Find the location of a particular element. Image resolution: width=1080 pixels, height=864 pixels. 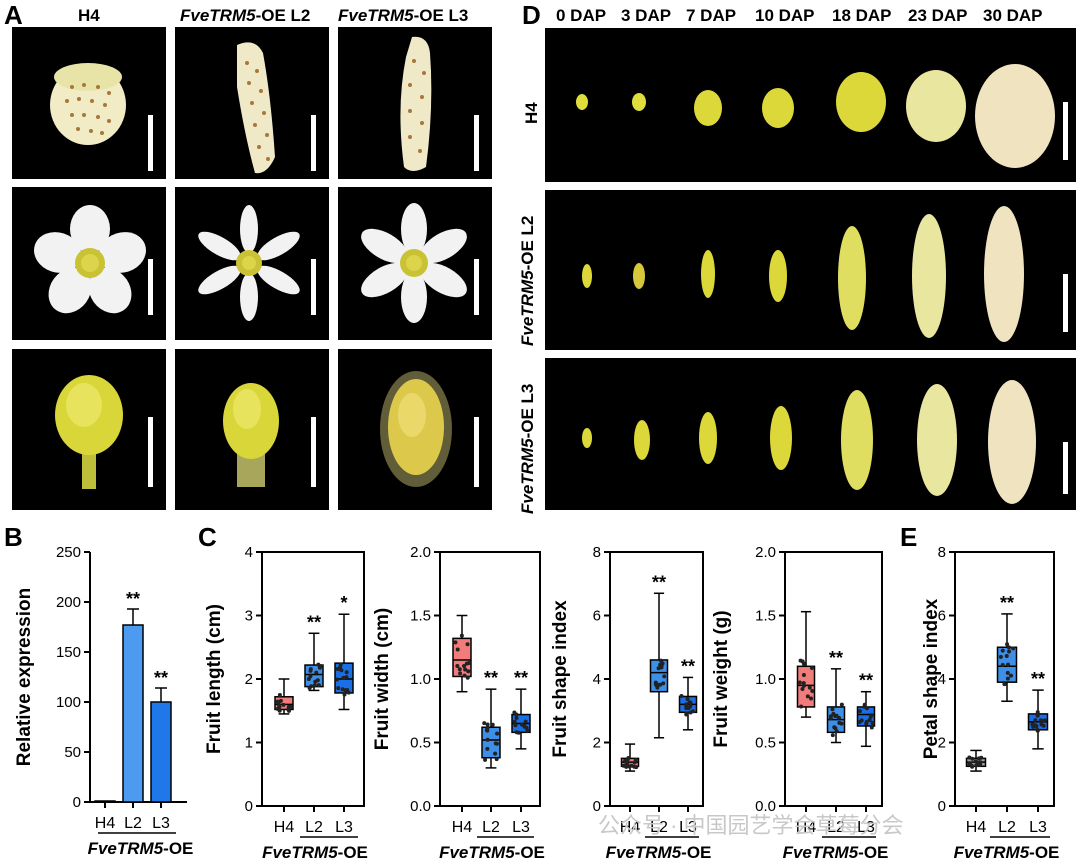

y-tick-label-c2: 1.5 is located at coordinates (420, 616).